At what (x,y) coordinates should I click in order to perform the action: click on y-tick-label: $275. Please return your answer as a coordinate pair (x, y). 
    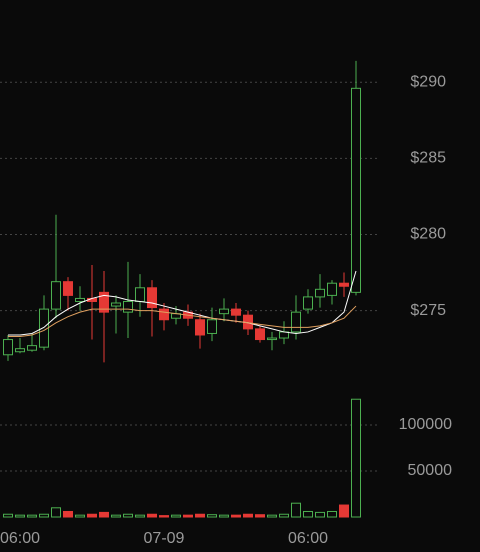
    Looking at the image, I should click on (428, 310).